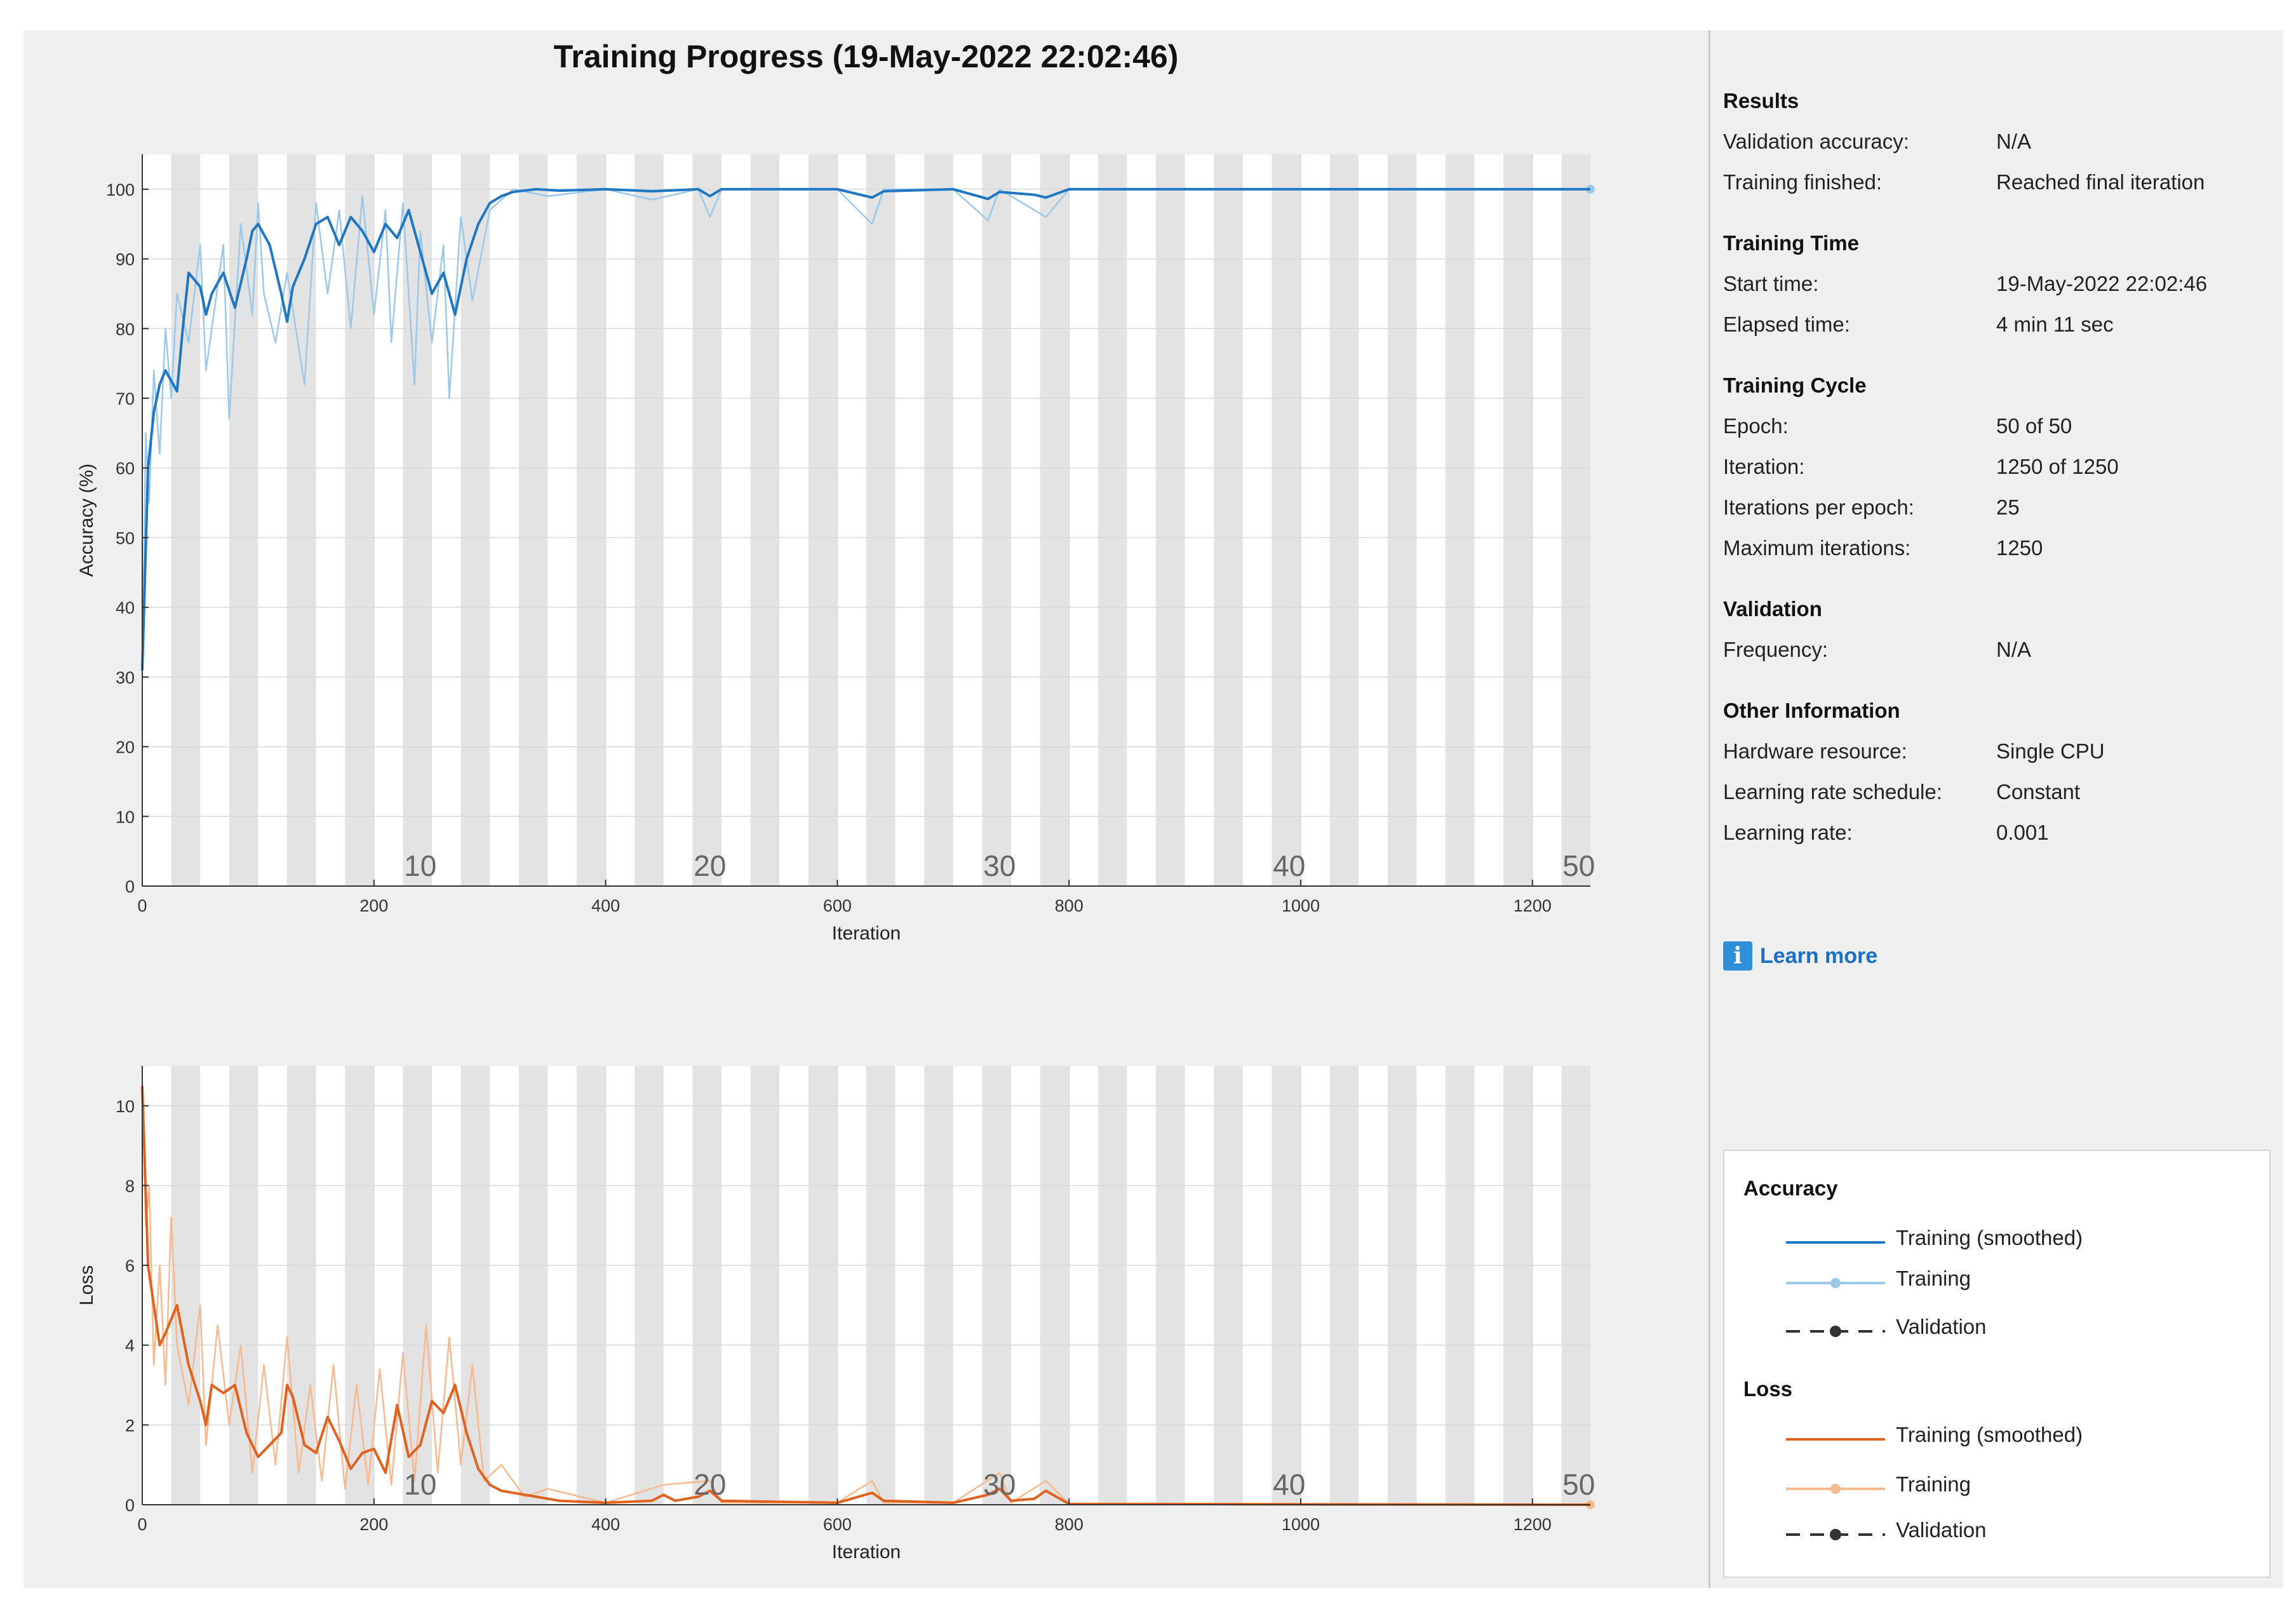 This screenshot has width=2296, height=1614. What do you see at coordinates (1533, 906) in the screenshot?
I see `accuracy-xtick-label: 1200` at bounding box center [1533, 906].